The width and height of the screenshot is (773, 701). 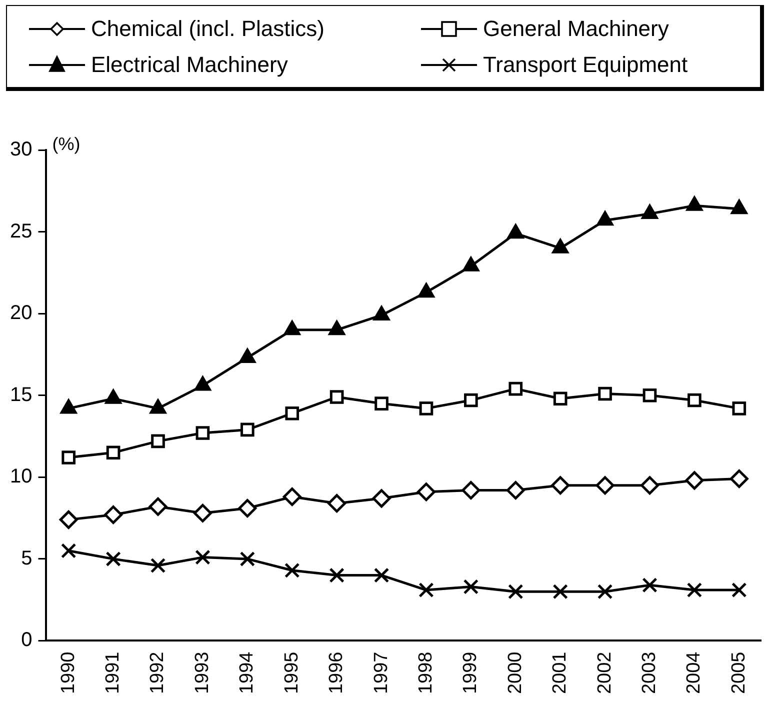 I want to click on y-tick-label: 30, so click(x=21, y=149).